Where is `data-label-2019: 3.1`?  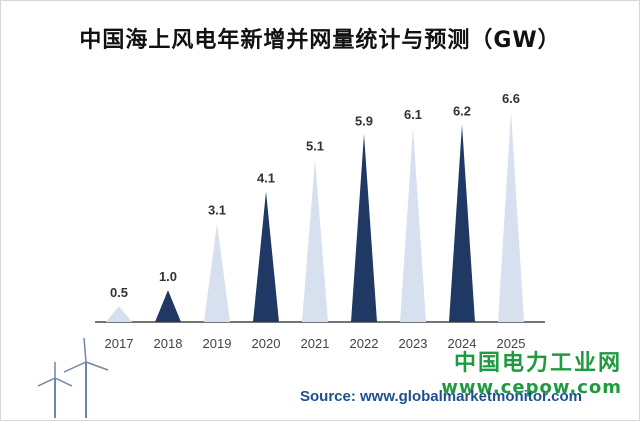
data-label-2019: 3.1 is located at coordinates (217, 209).